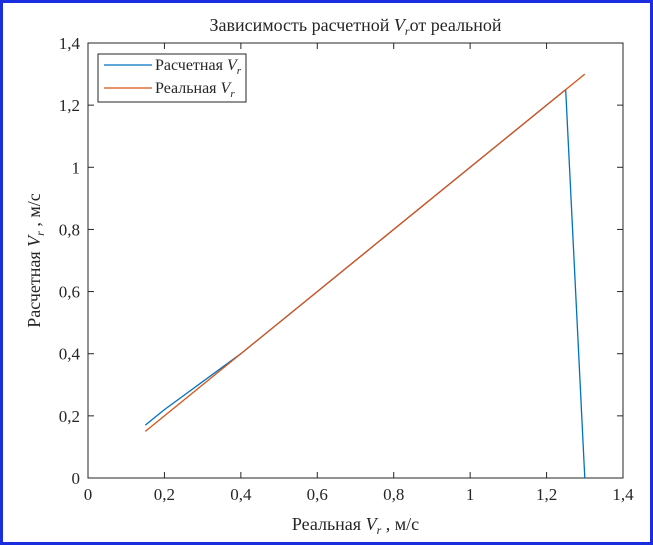  Describe the element at coordinates (70, 43) in the screenshot. I see `y-tick-label: 1,4` at that location.